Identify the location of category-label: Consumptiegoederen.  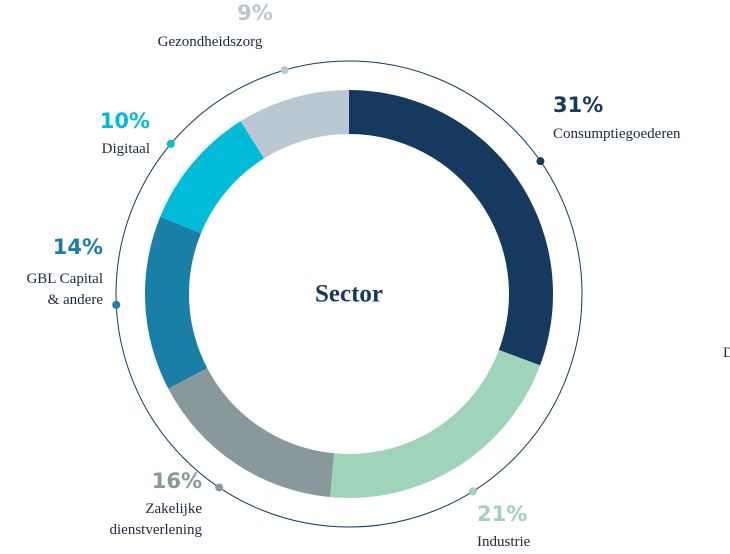
(617, 134).